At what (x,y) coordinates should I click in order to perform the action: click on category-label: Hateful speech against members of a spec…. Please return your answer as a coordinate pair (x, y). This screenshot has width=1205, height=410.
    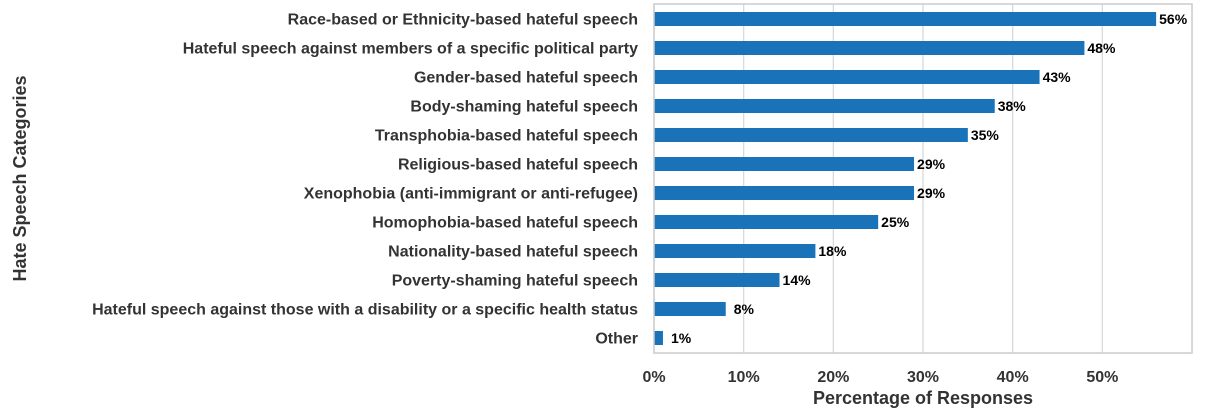
    Looking at the image, I should click on (410, 49).